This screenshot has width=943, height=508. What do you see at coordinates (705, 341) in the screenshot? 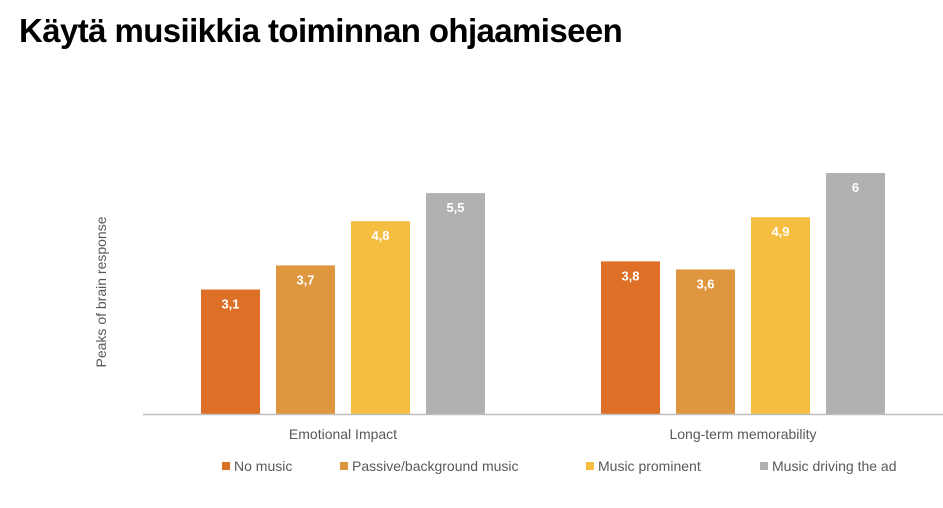
I see `bar-passive-background-music-long-term-memorability` at bounding box center [705, 341].